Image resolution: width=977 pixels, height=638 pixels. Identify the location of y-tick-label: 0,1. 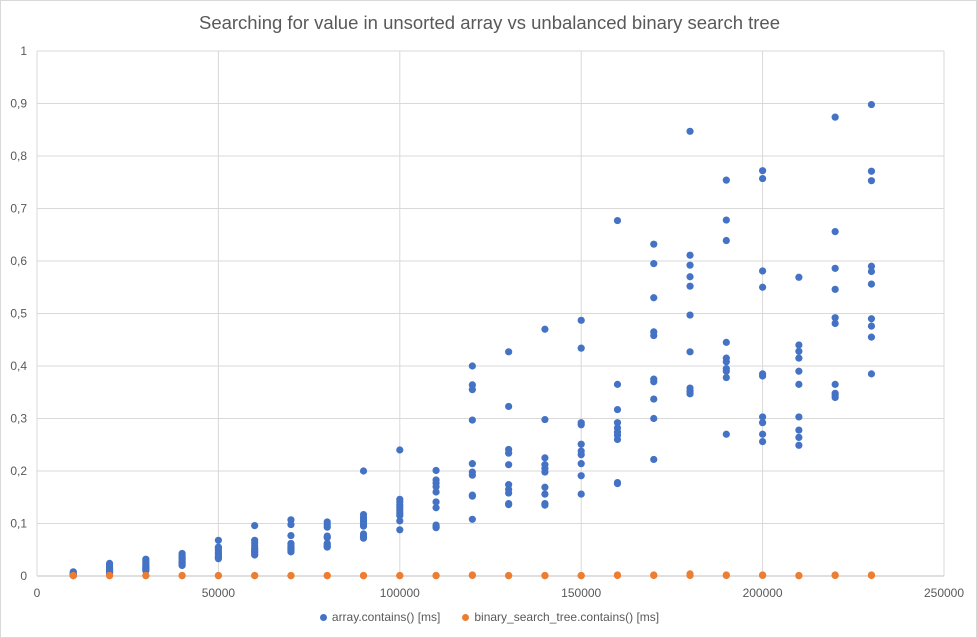
(18, 524).